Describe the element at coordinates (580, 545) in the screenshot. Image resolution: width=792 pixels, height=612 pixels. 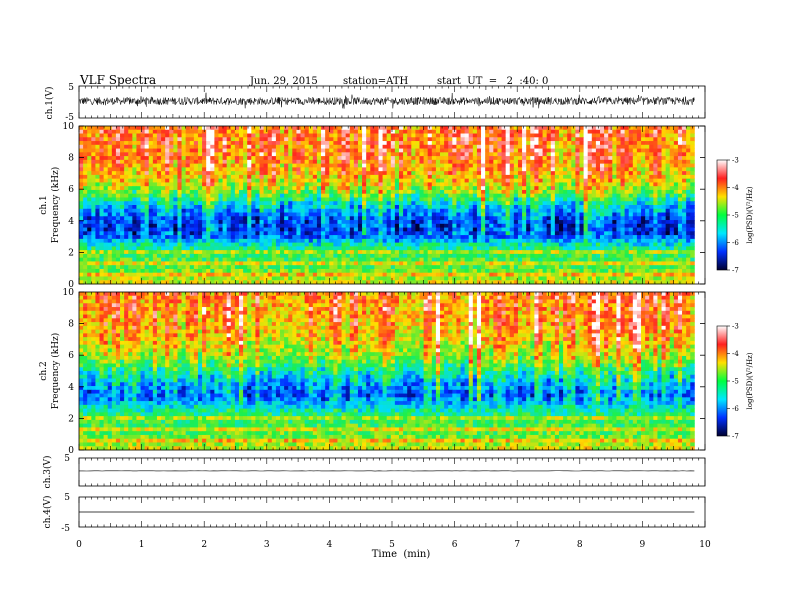
I see `x-tick-8: 8` at that location.